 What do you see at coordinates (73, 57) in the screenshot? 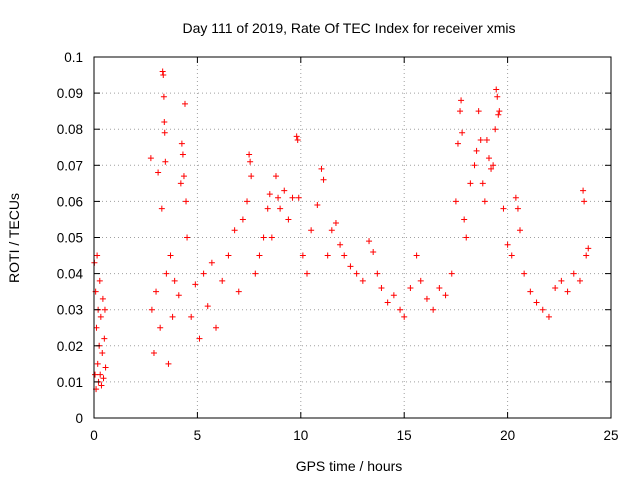
I see `y-tick-label: 0.1` at bounding box center [73, 57].